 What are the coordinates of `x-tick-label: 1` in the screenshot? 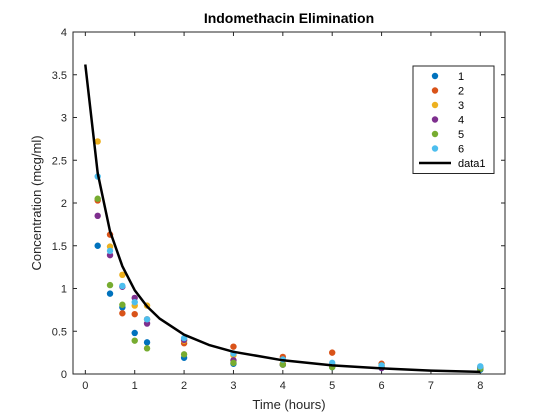 It's located at (135, 386).